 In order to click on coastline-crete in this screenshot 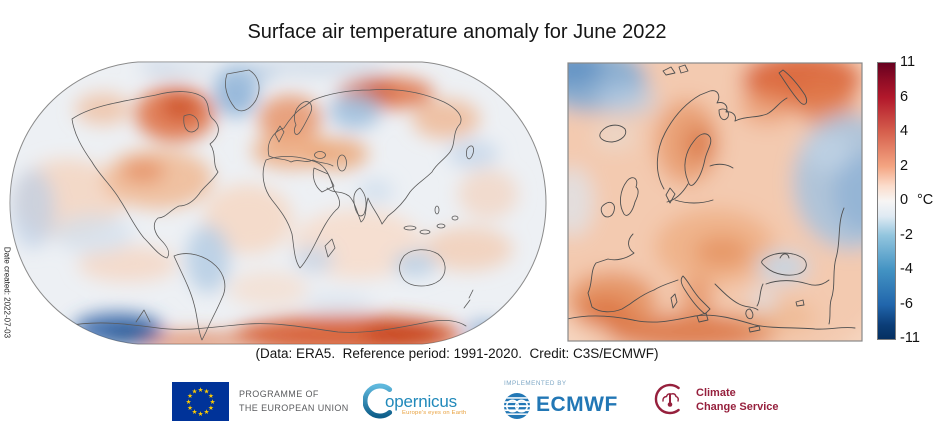, I will do `click(754, 329)`.